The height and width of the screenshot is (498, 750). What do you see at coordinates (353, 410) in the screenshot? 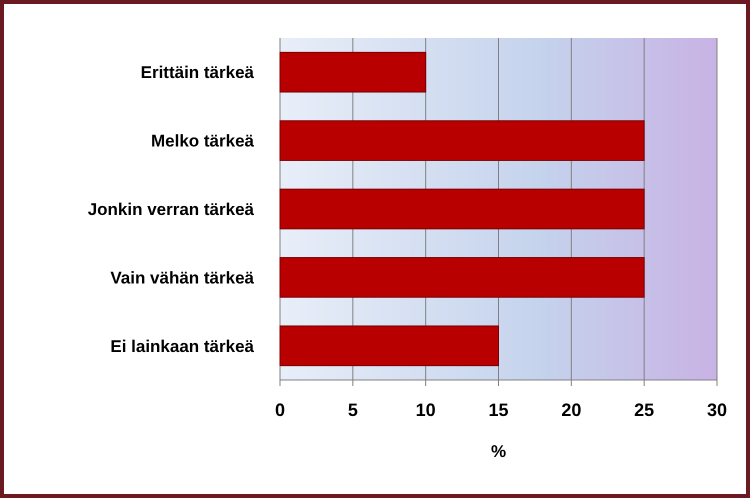
I see `x-tick-label: 5` at bounding box center [353, 410].